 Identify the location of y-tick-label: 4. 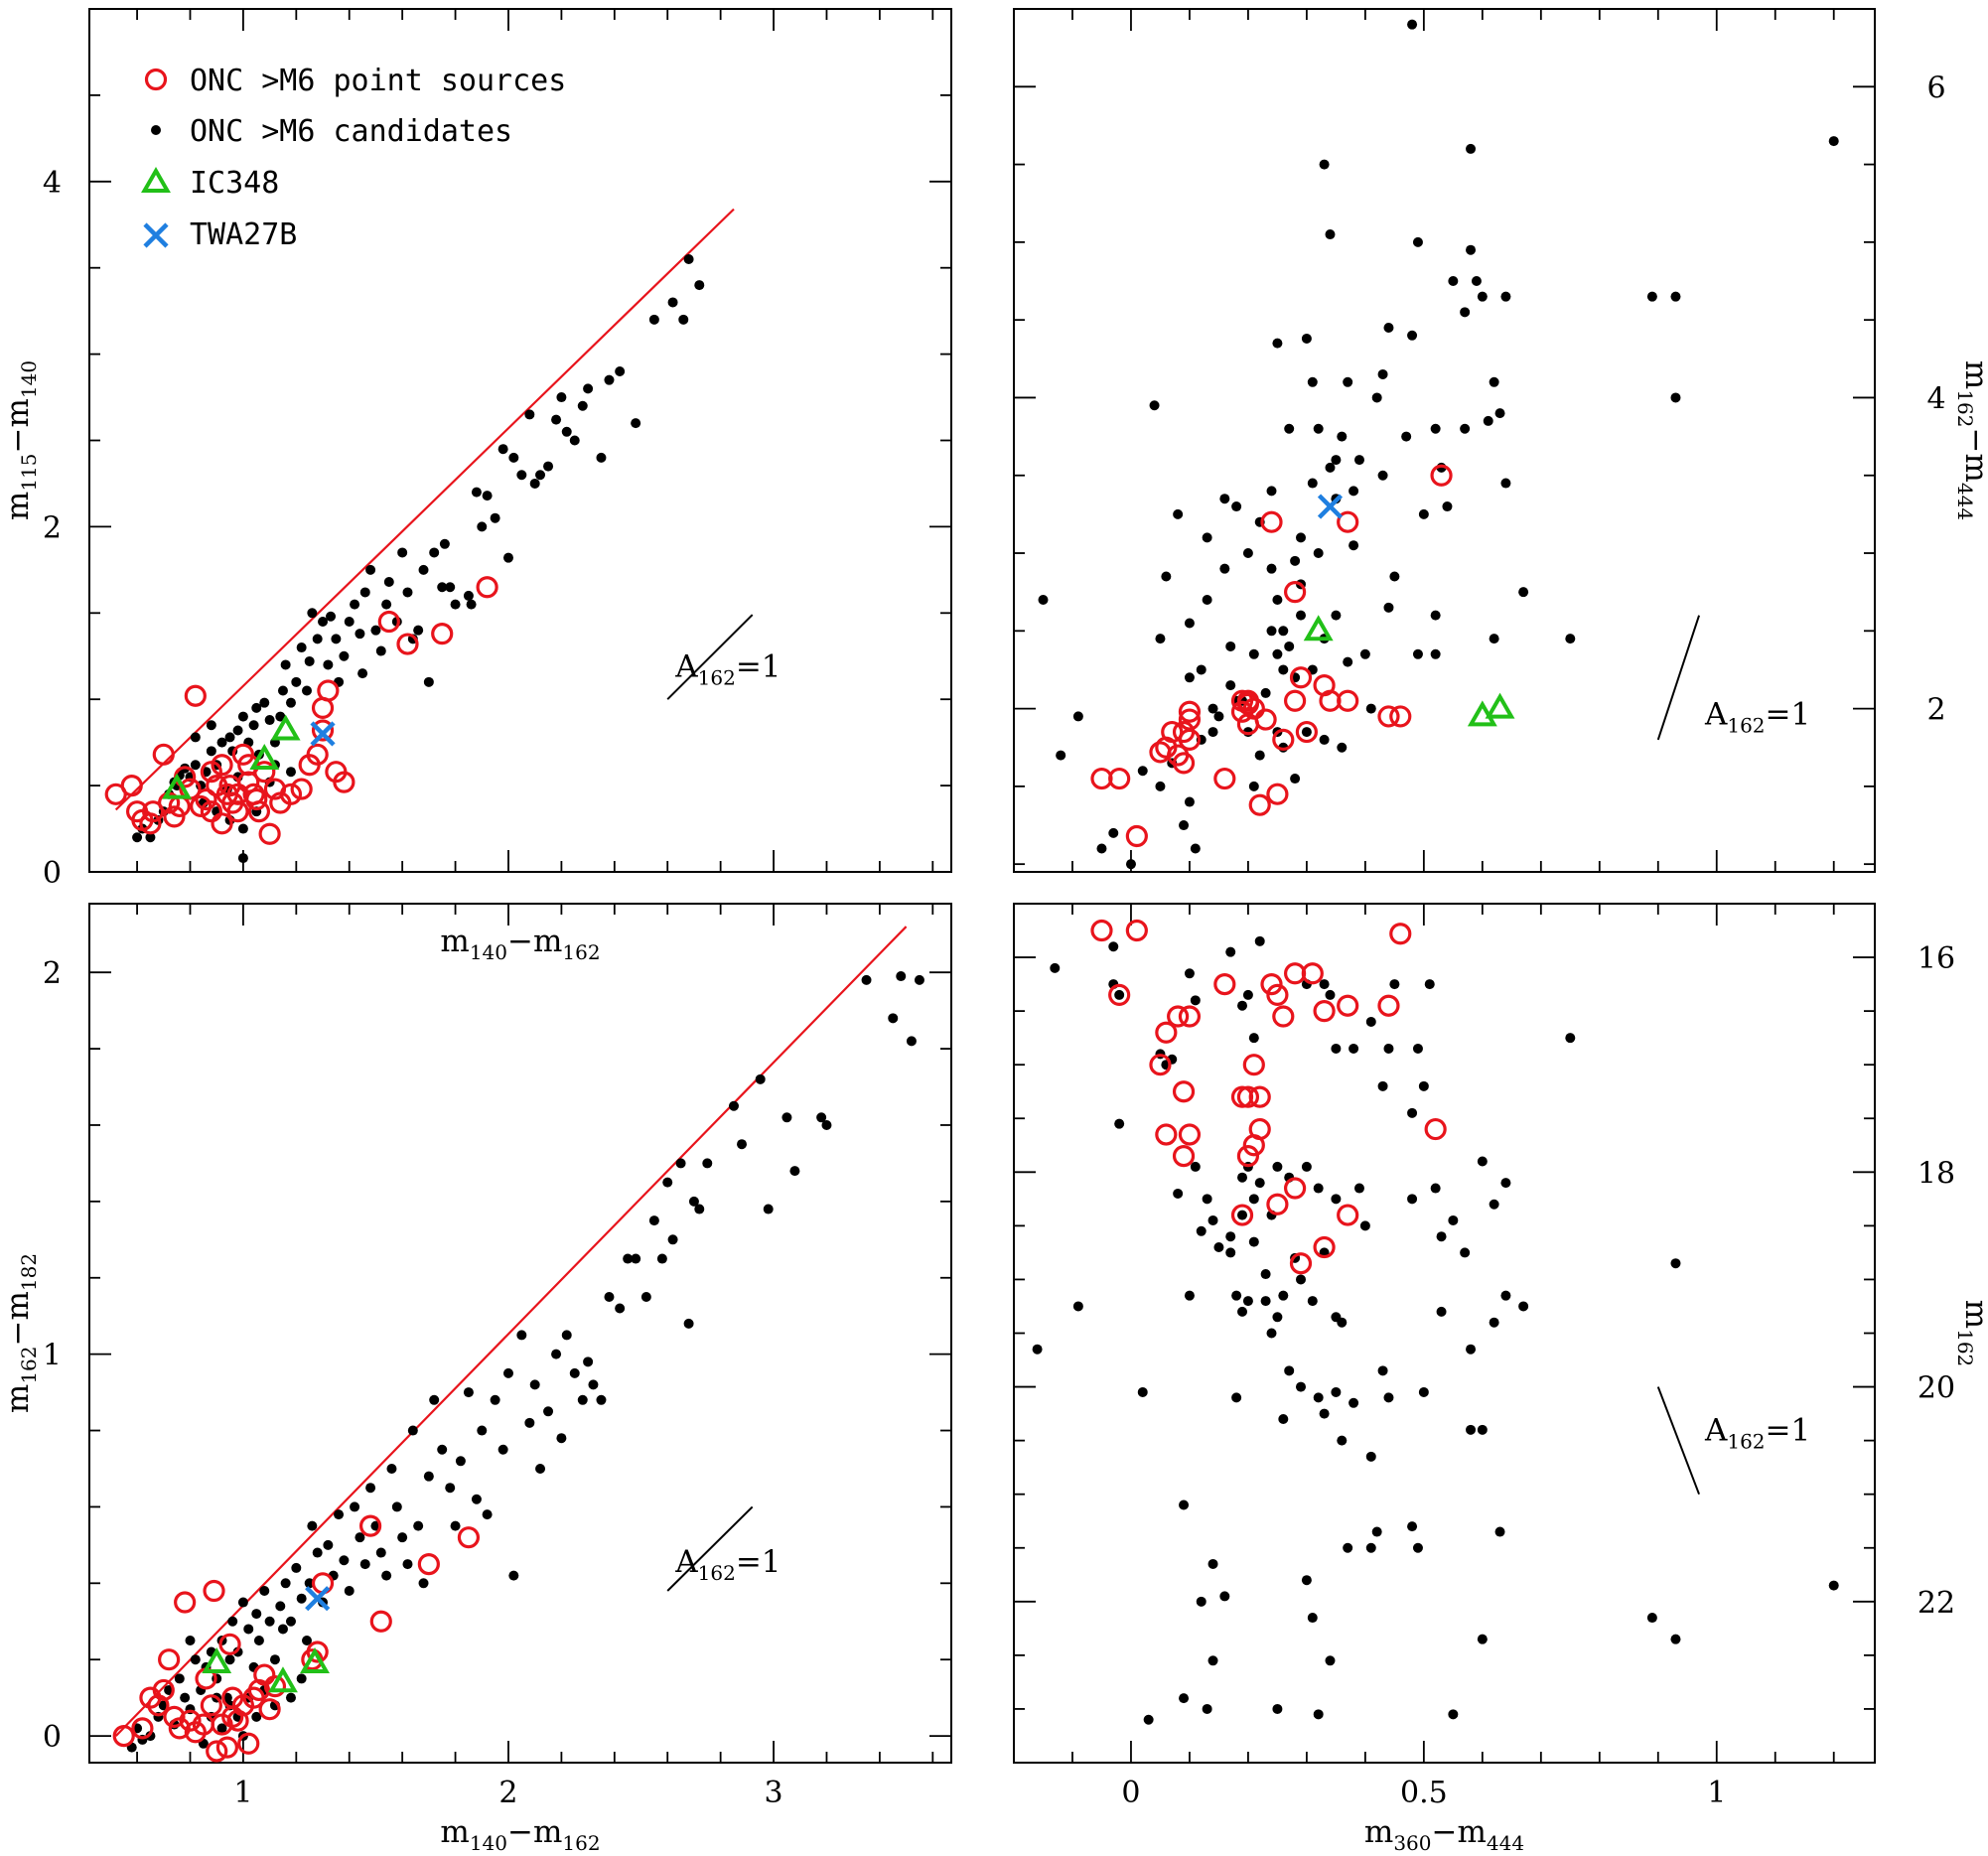
(1935, 399).